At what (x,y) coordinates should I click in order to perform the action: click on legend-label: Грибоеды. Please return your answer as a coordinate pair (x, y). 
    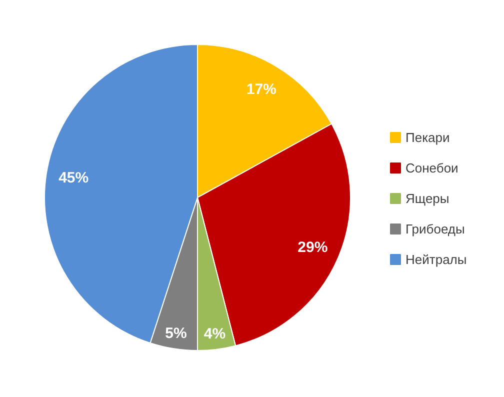
    Looking at the image, I should click on (435, 229).